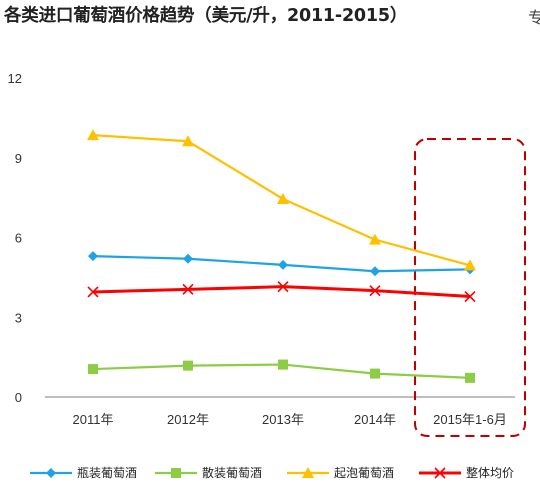  I want to click on x-tick-label: 2012年, so click(188, 419).